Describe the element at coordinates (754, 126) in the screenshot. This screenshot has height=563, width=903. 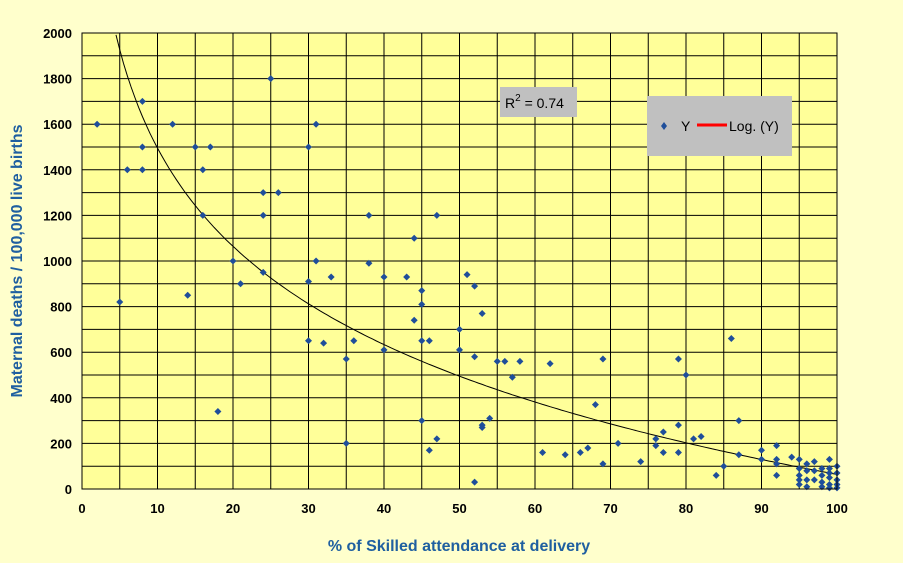
I see `legend-label-log: Log. (Y)` at that location.